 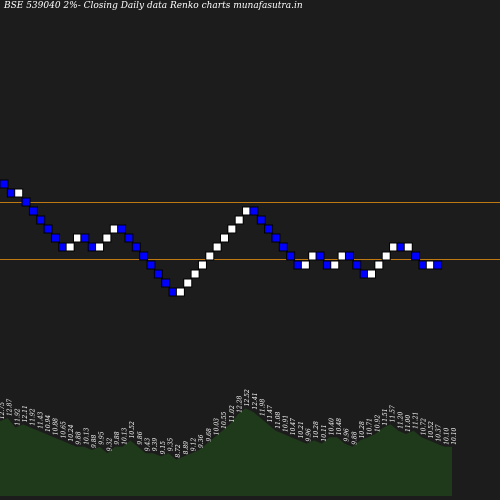 I want to click on volume-label: 10.48, so click(x=339, y=426).